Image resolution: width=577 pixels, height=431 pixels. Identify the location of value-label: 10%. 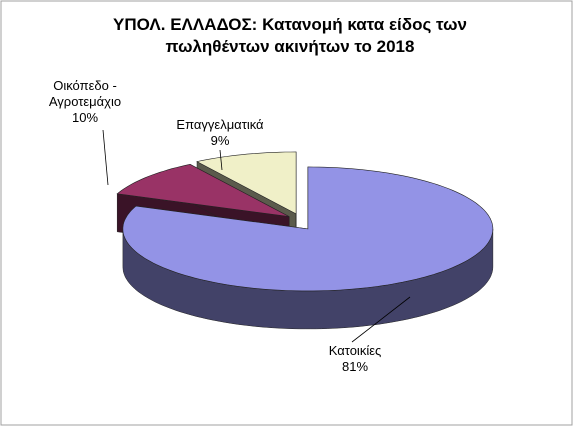
(85, 117).